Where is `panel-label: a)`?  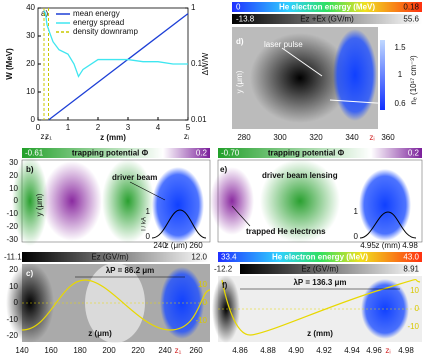 panel-label: a) is located at coordinates (44, 13).